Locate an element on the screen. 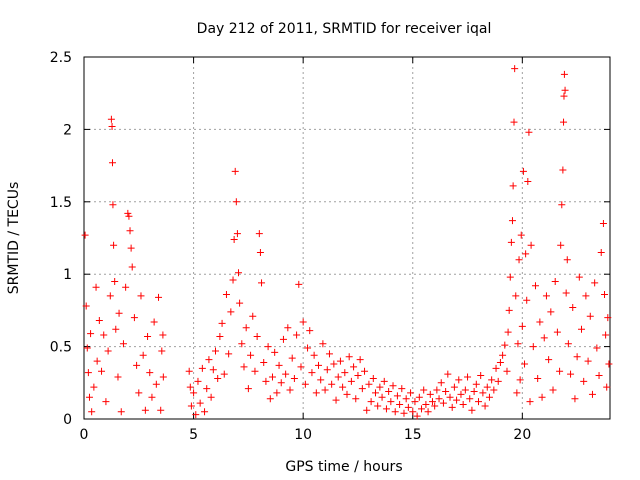 The image size is (640, 480). y-tick-label: 1.5 is located at coordinates (61, 203).